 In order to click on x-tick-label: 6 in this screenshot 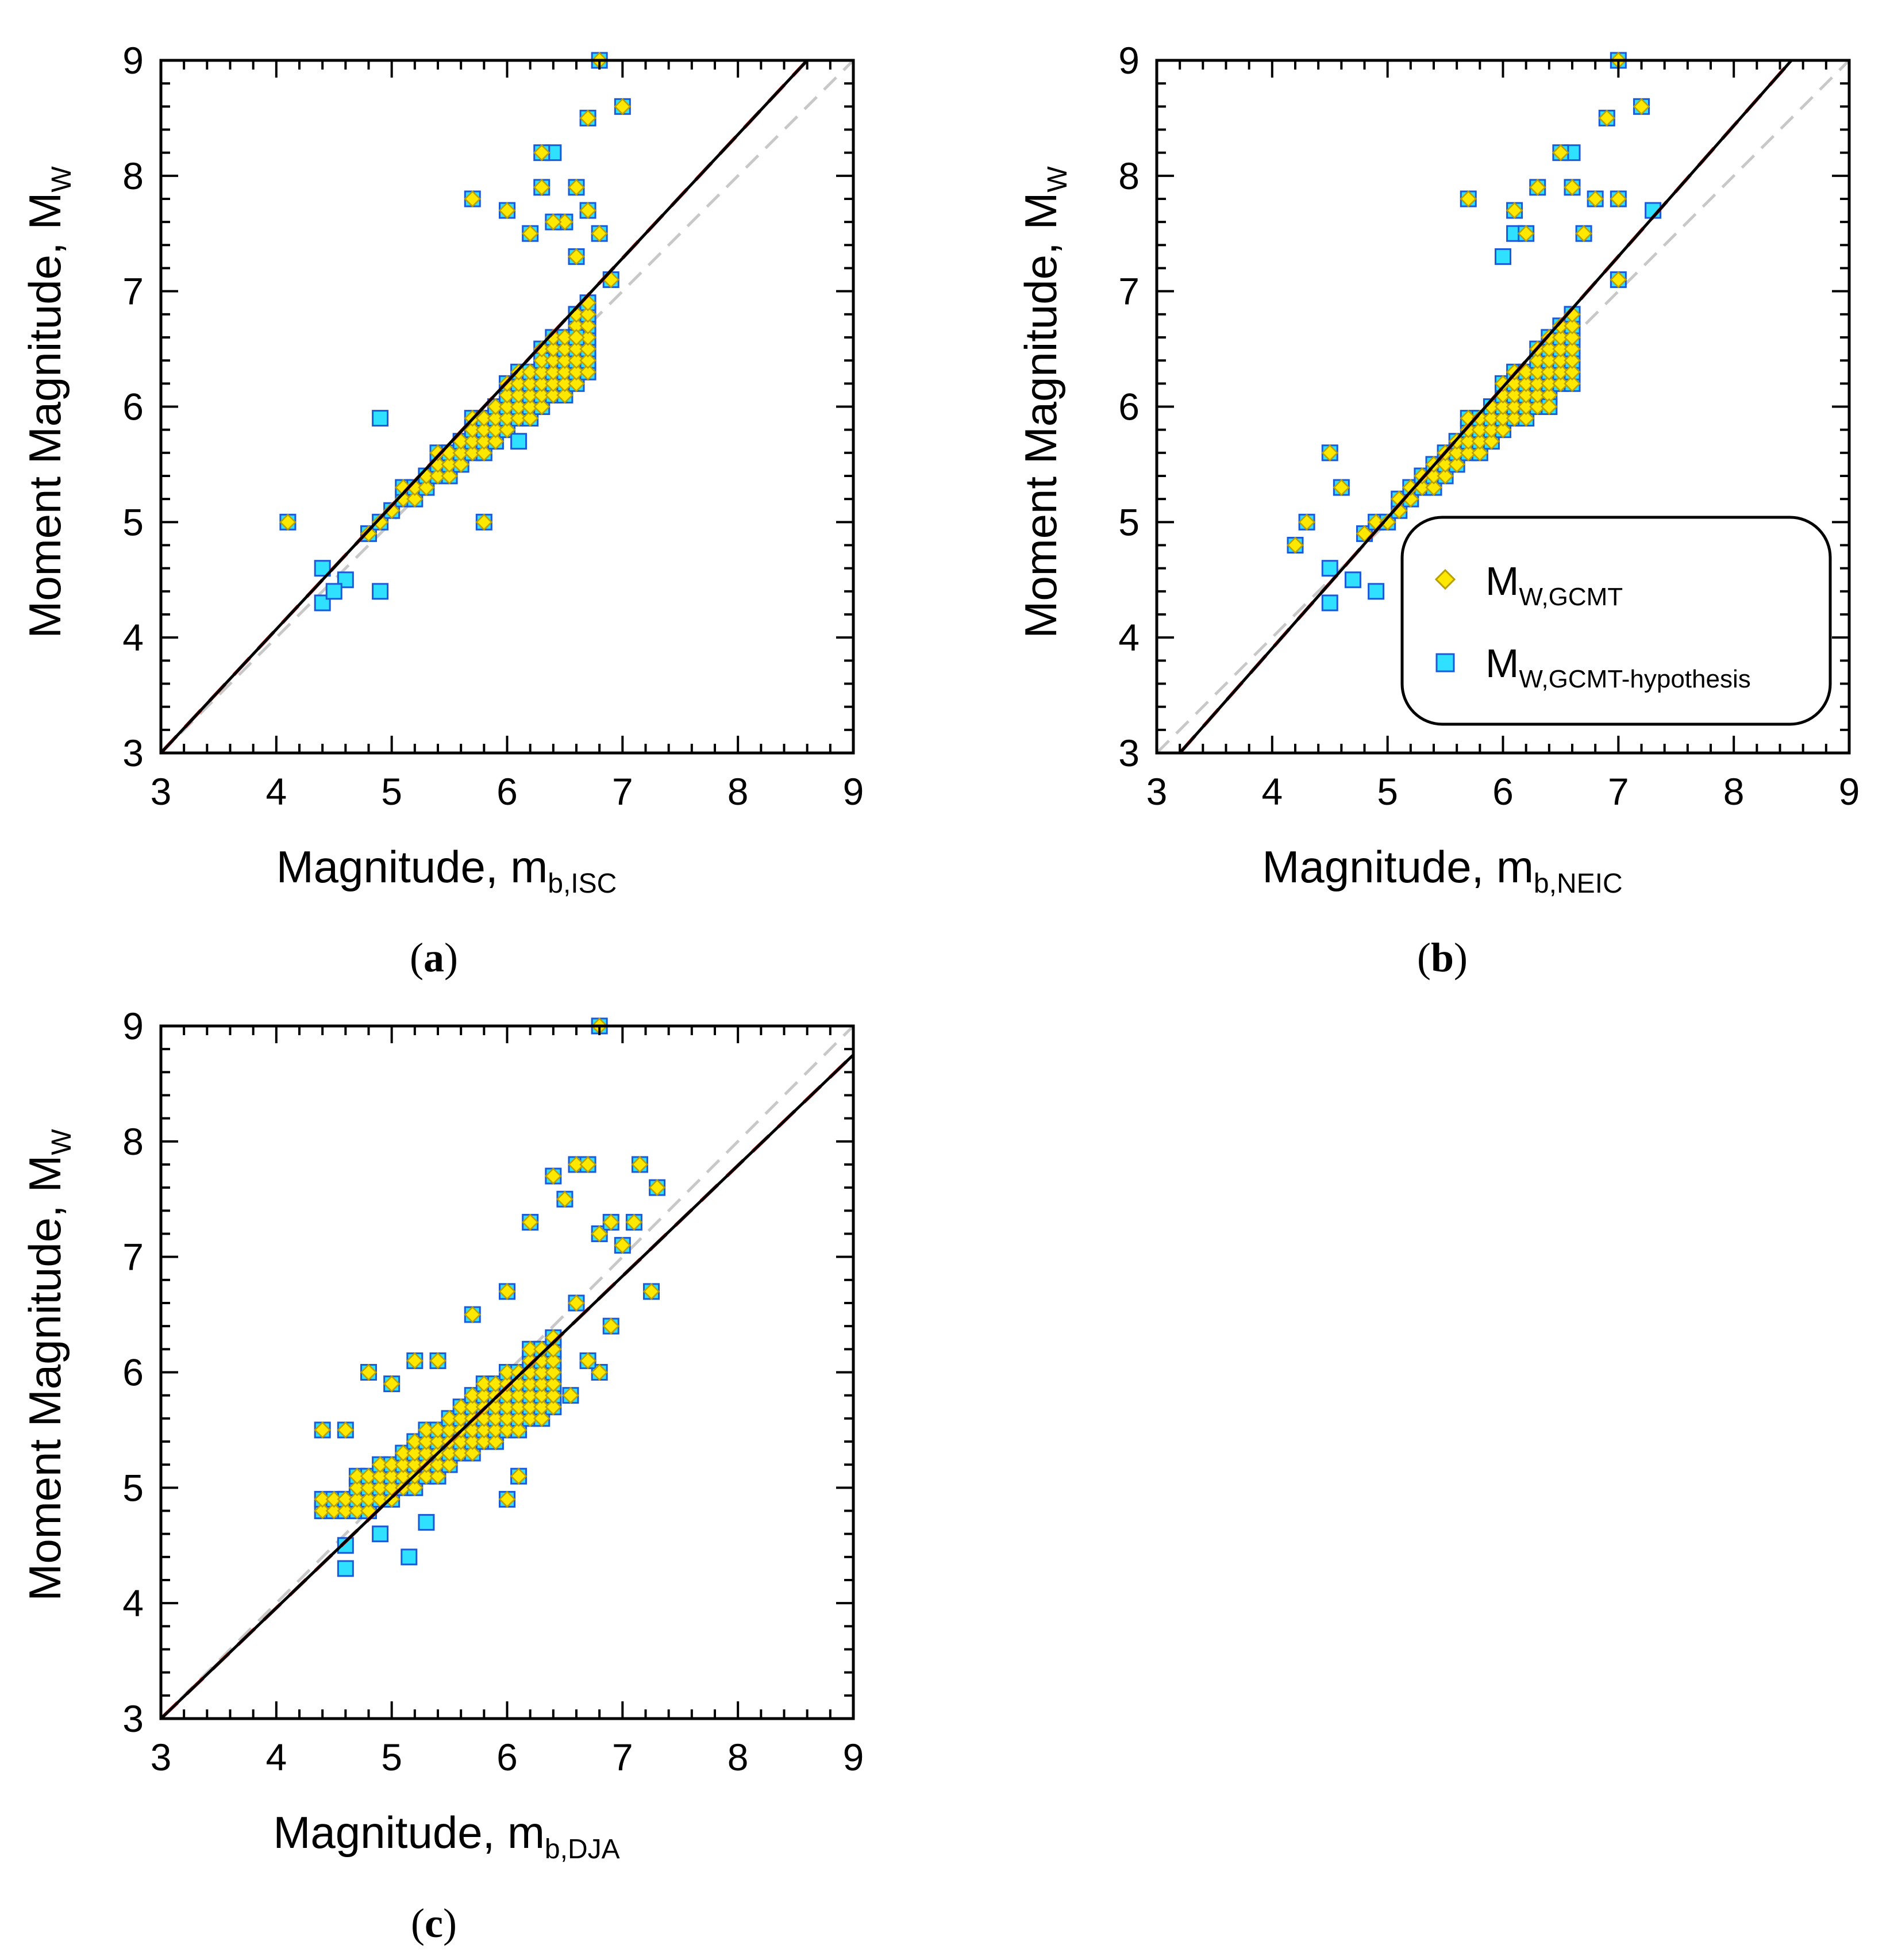, I will do `click(507, 792)`.